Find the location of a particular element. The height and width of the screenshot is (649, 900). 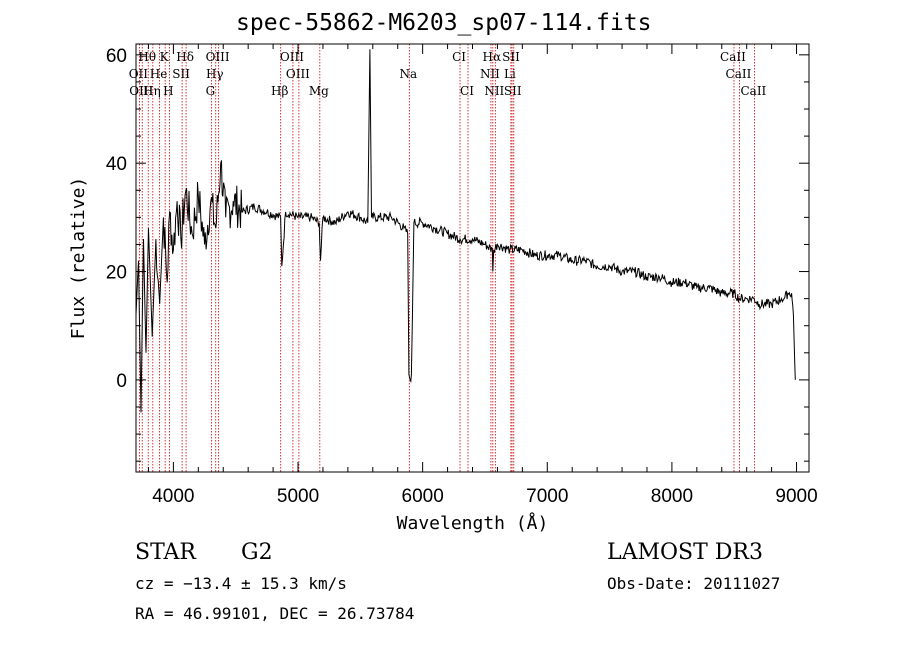

x-tick-label: 8000 is located at coordinates (672, 496).